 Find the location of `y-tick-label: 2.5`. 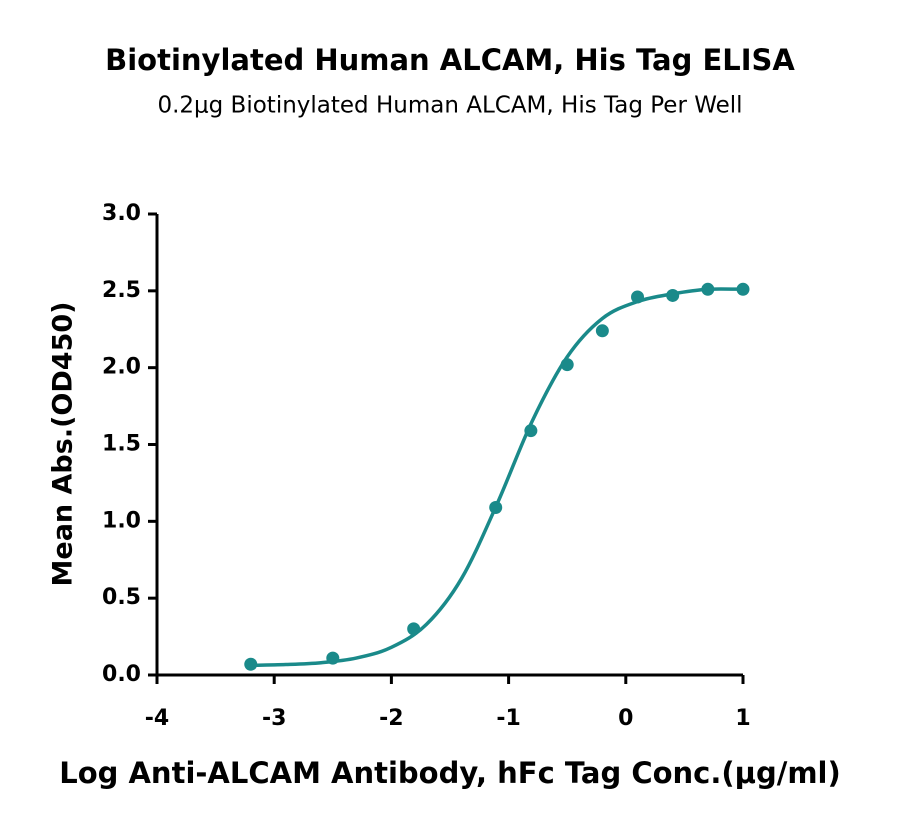

y-tick-label: 2.5 is located at coordinates (121, 290).